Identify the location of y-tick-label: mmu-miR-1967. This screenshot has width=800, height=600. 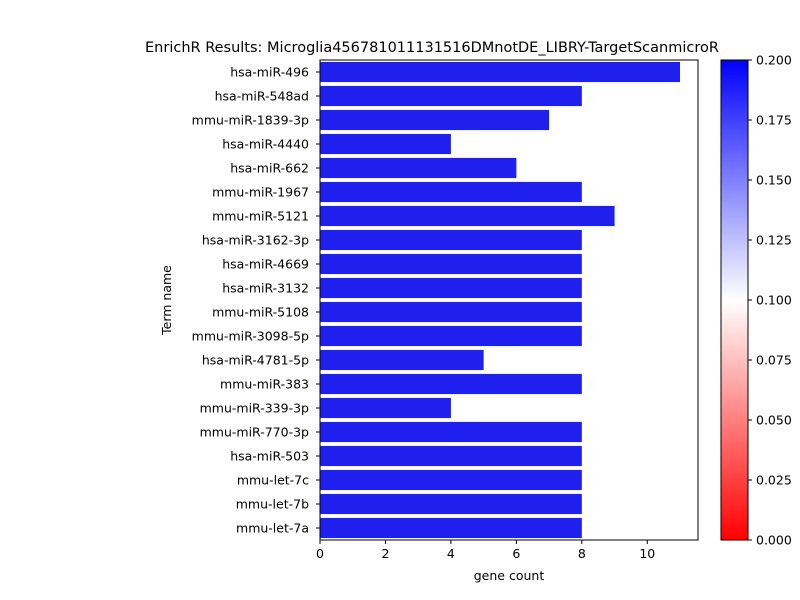
(260, 192).